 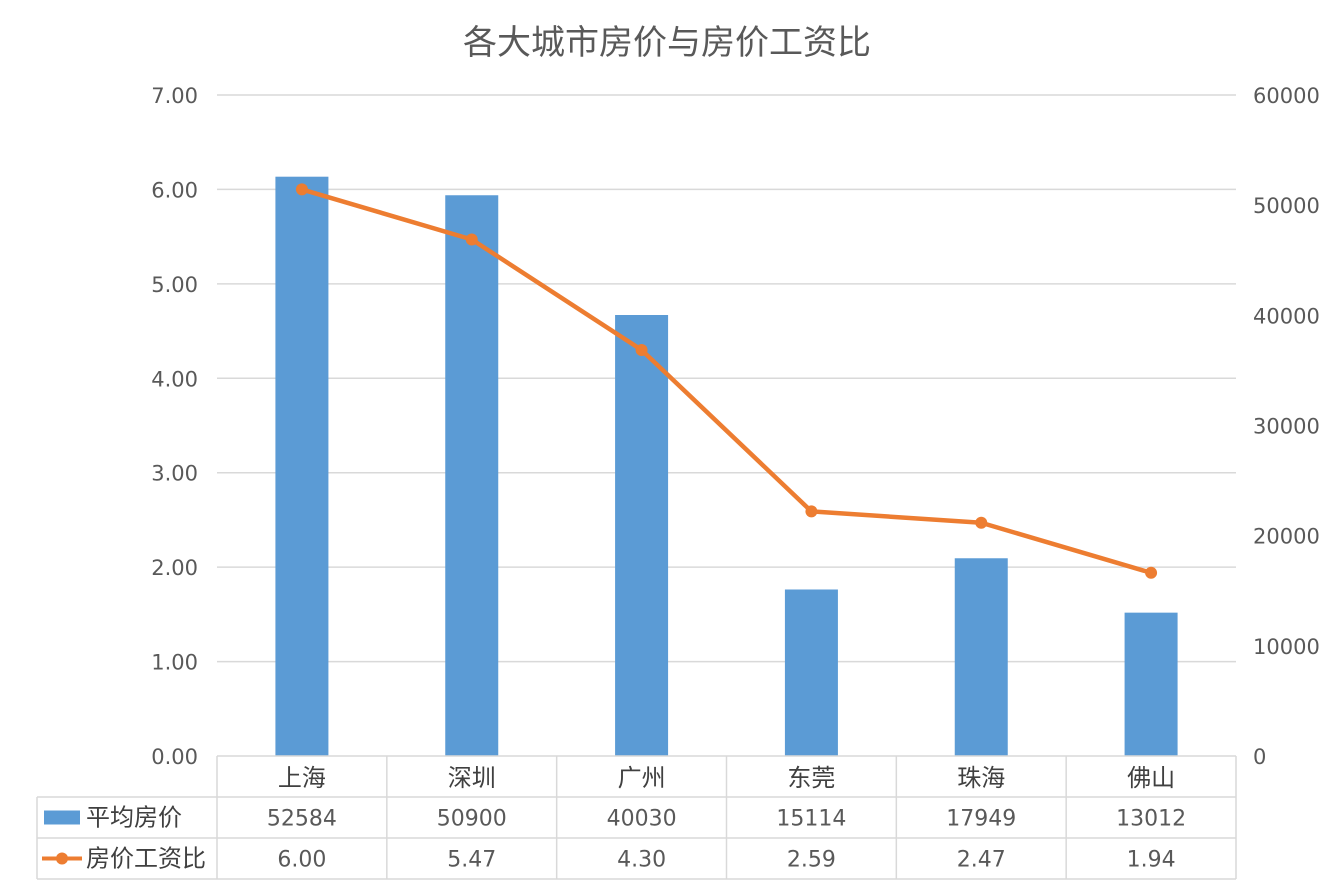 I want to click on left-axis-tick-label: 1.00, so click(x=174, y=663).